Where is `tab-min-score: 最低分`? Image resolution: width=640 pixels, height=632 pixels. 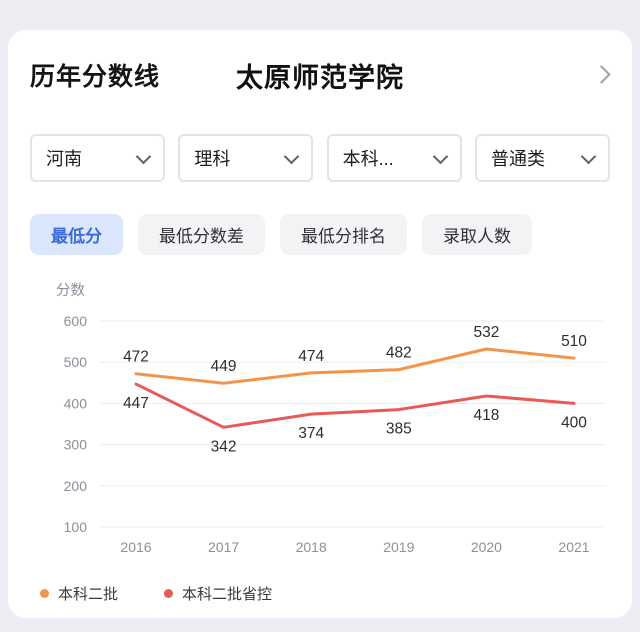
tab-min-score: 最低分 is located at coordinates (76, 234).